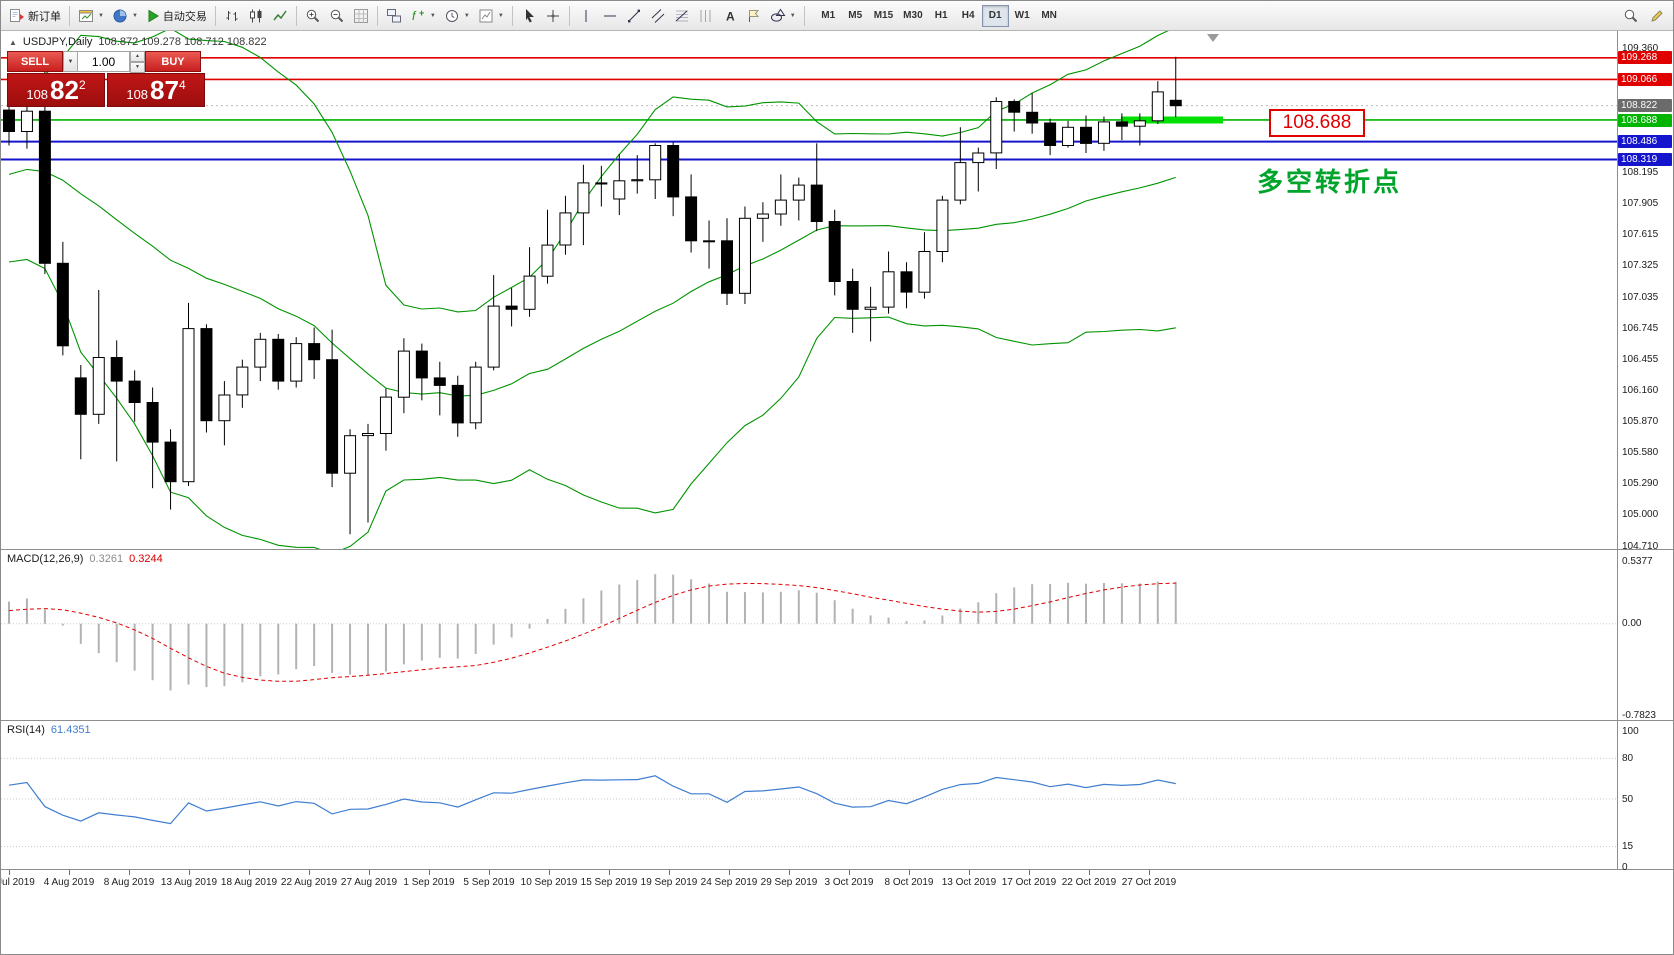  Describe the element at coordinates (313, 16) in the screenshot. I see `zoom-in-button` at that location.